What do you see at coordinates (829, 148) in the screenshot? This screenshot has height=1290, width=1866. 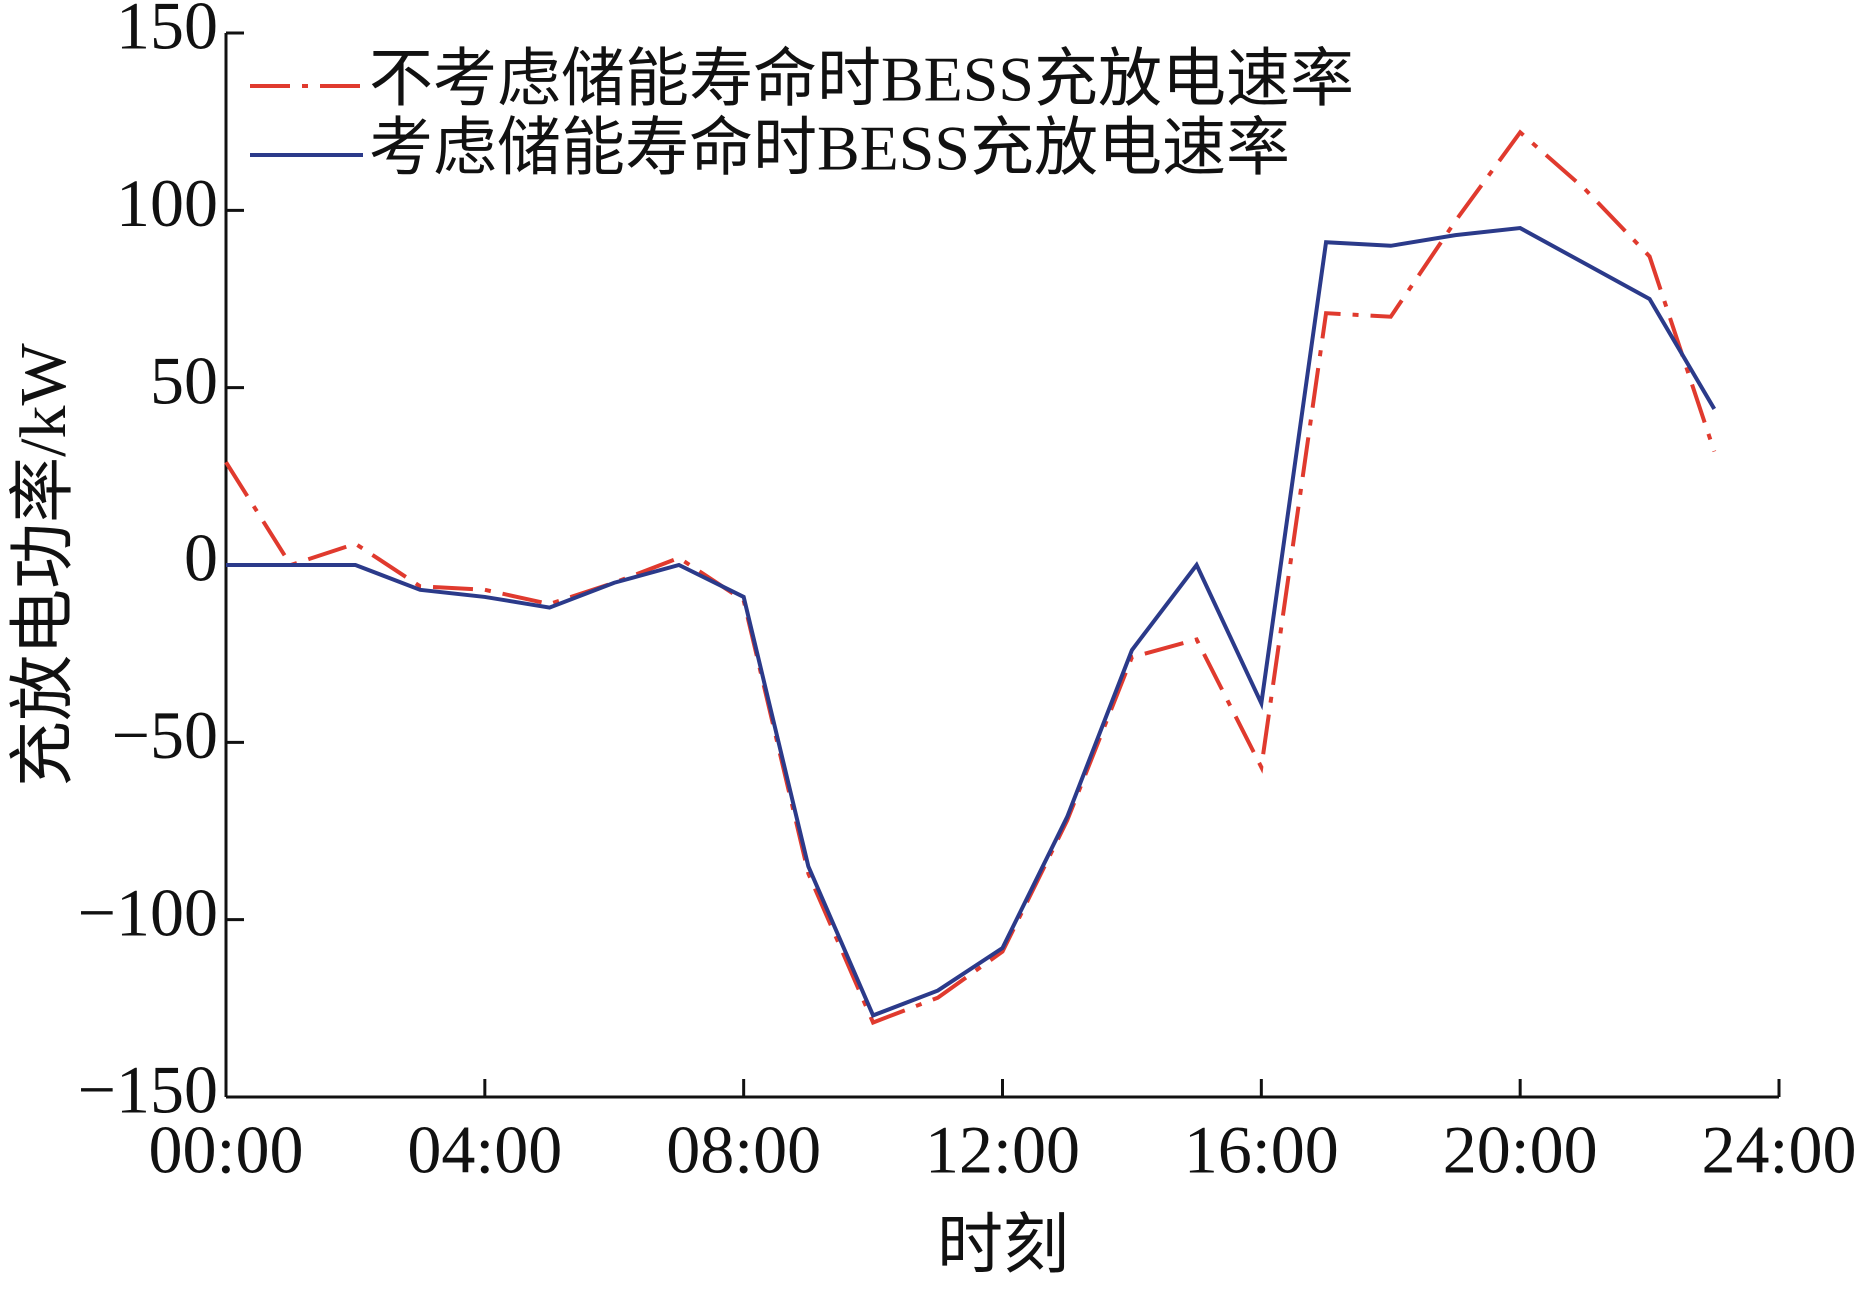 I see `legend-label: 考虑储能寿命时BESS充放电速率` at bounding box center [829, 148].